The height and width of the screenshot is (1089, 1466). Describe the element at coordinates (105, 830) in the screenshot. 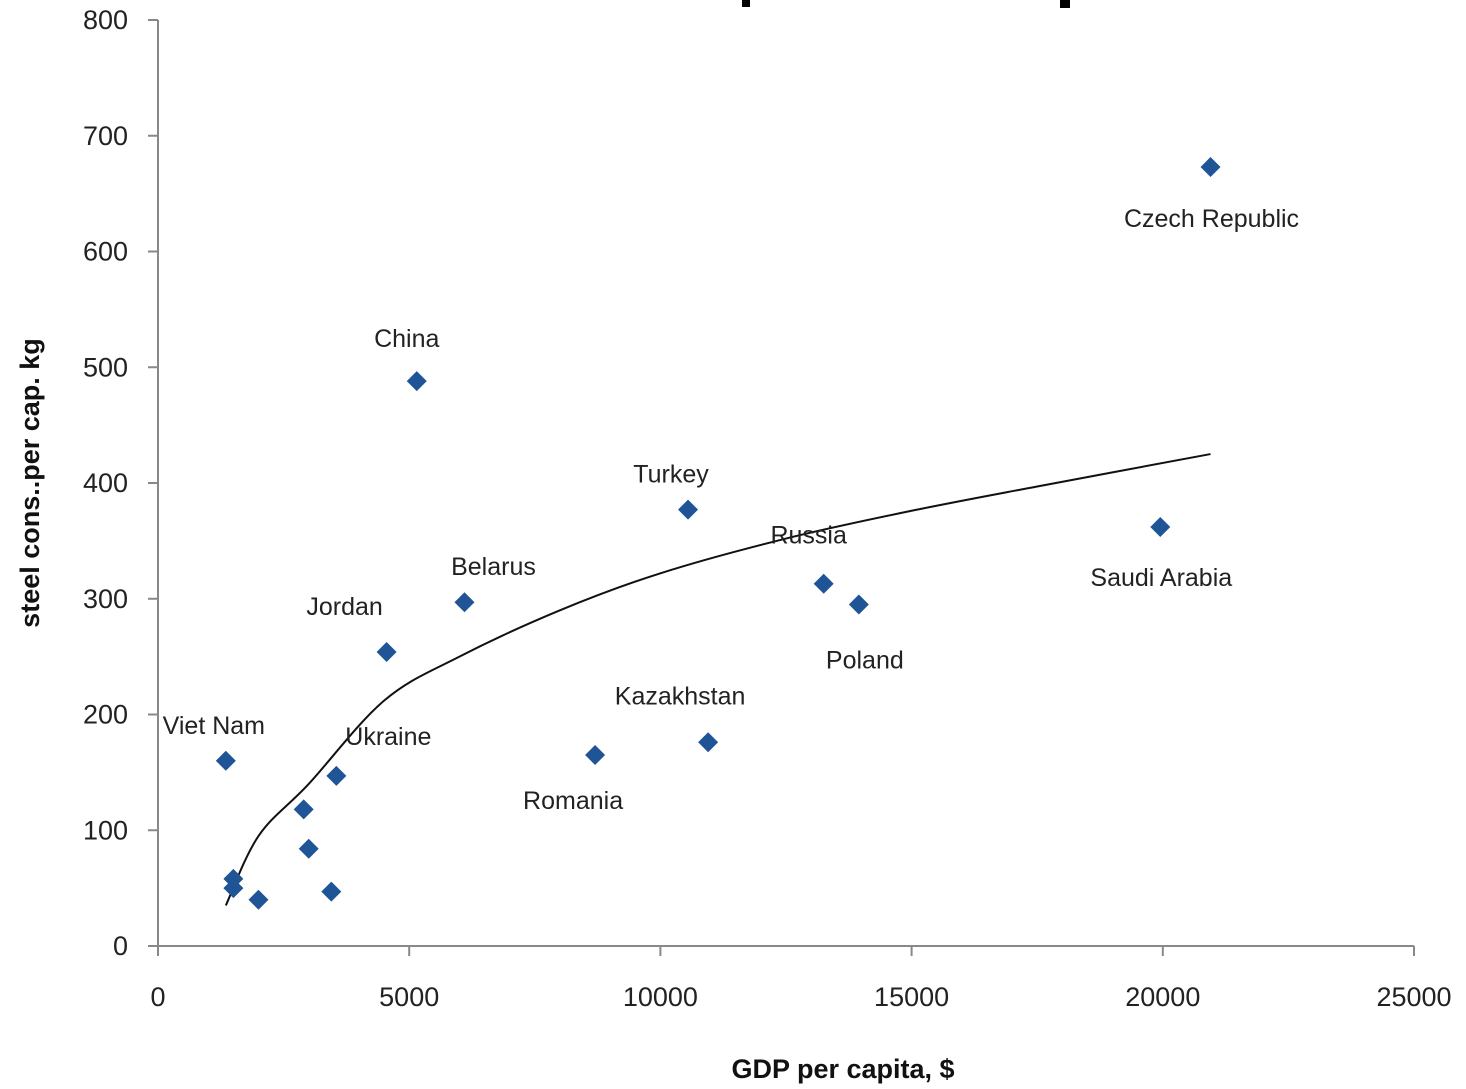

I see `y-tick-label: 100` at that location.